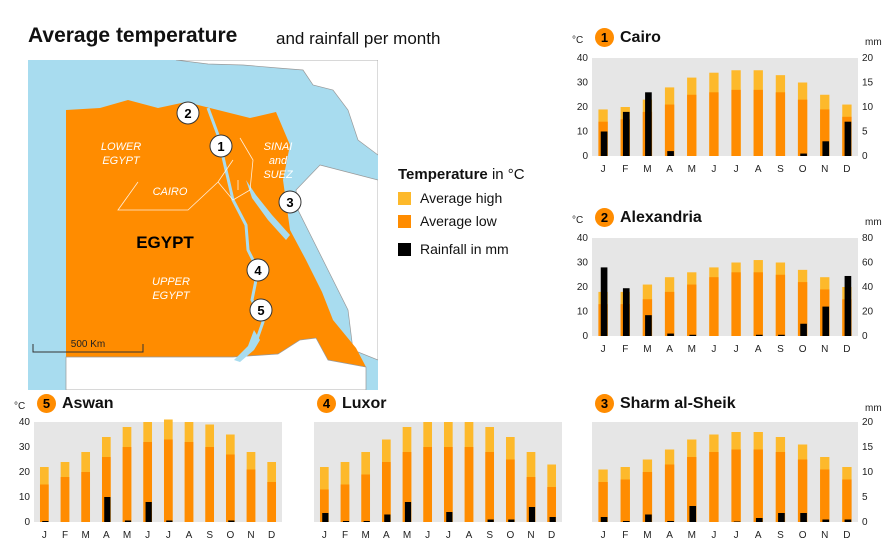 This screenshot has width=890, height=559. Describe the element at coordinates (88, 403) in the screenshot. I see `chart-title-text: Aswan` at that location.